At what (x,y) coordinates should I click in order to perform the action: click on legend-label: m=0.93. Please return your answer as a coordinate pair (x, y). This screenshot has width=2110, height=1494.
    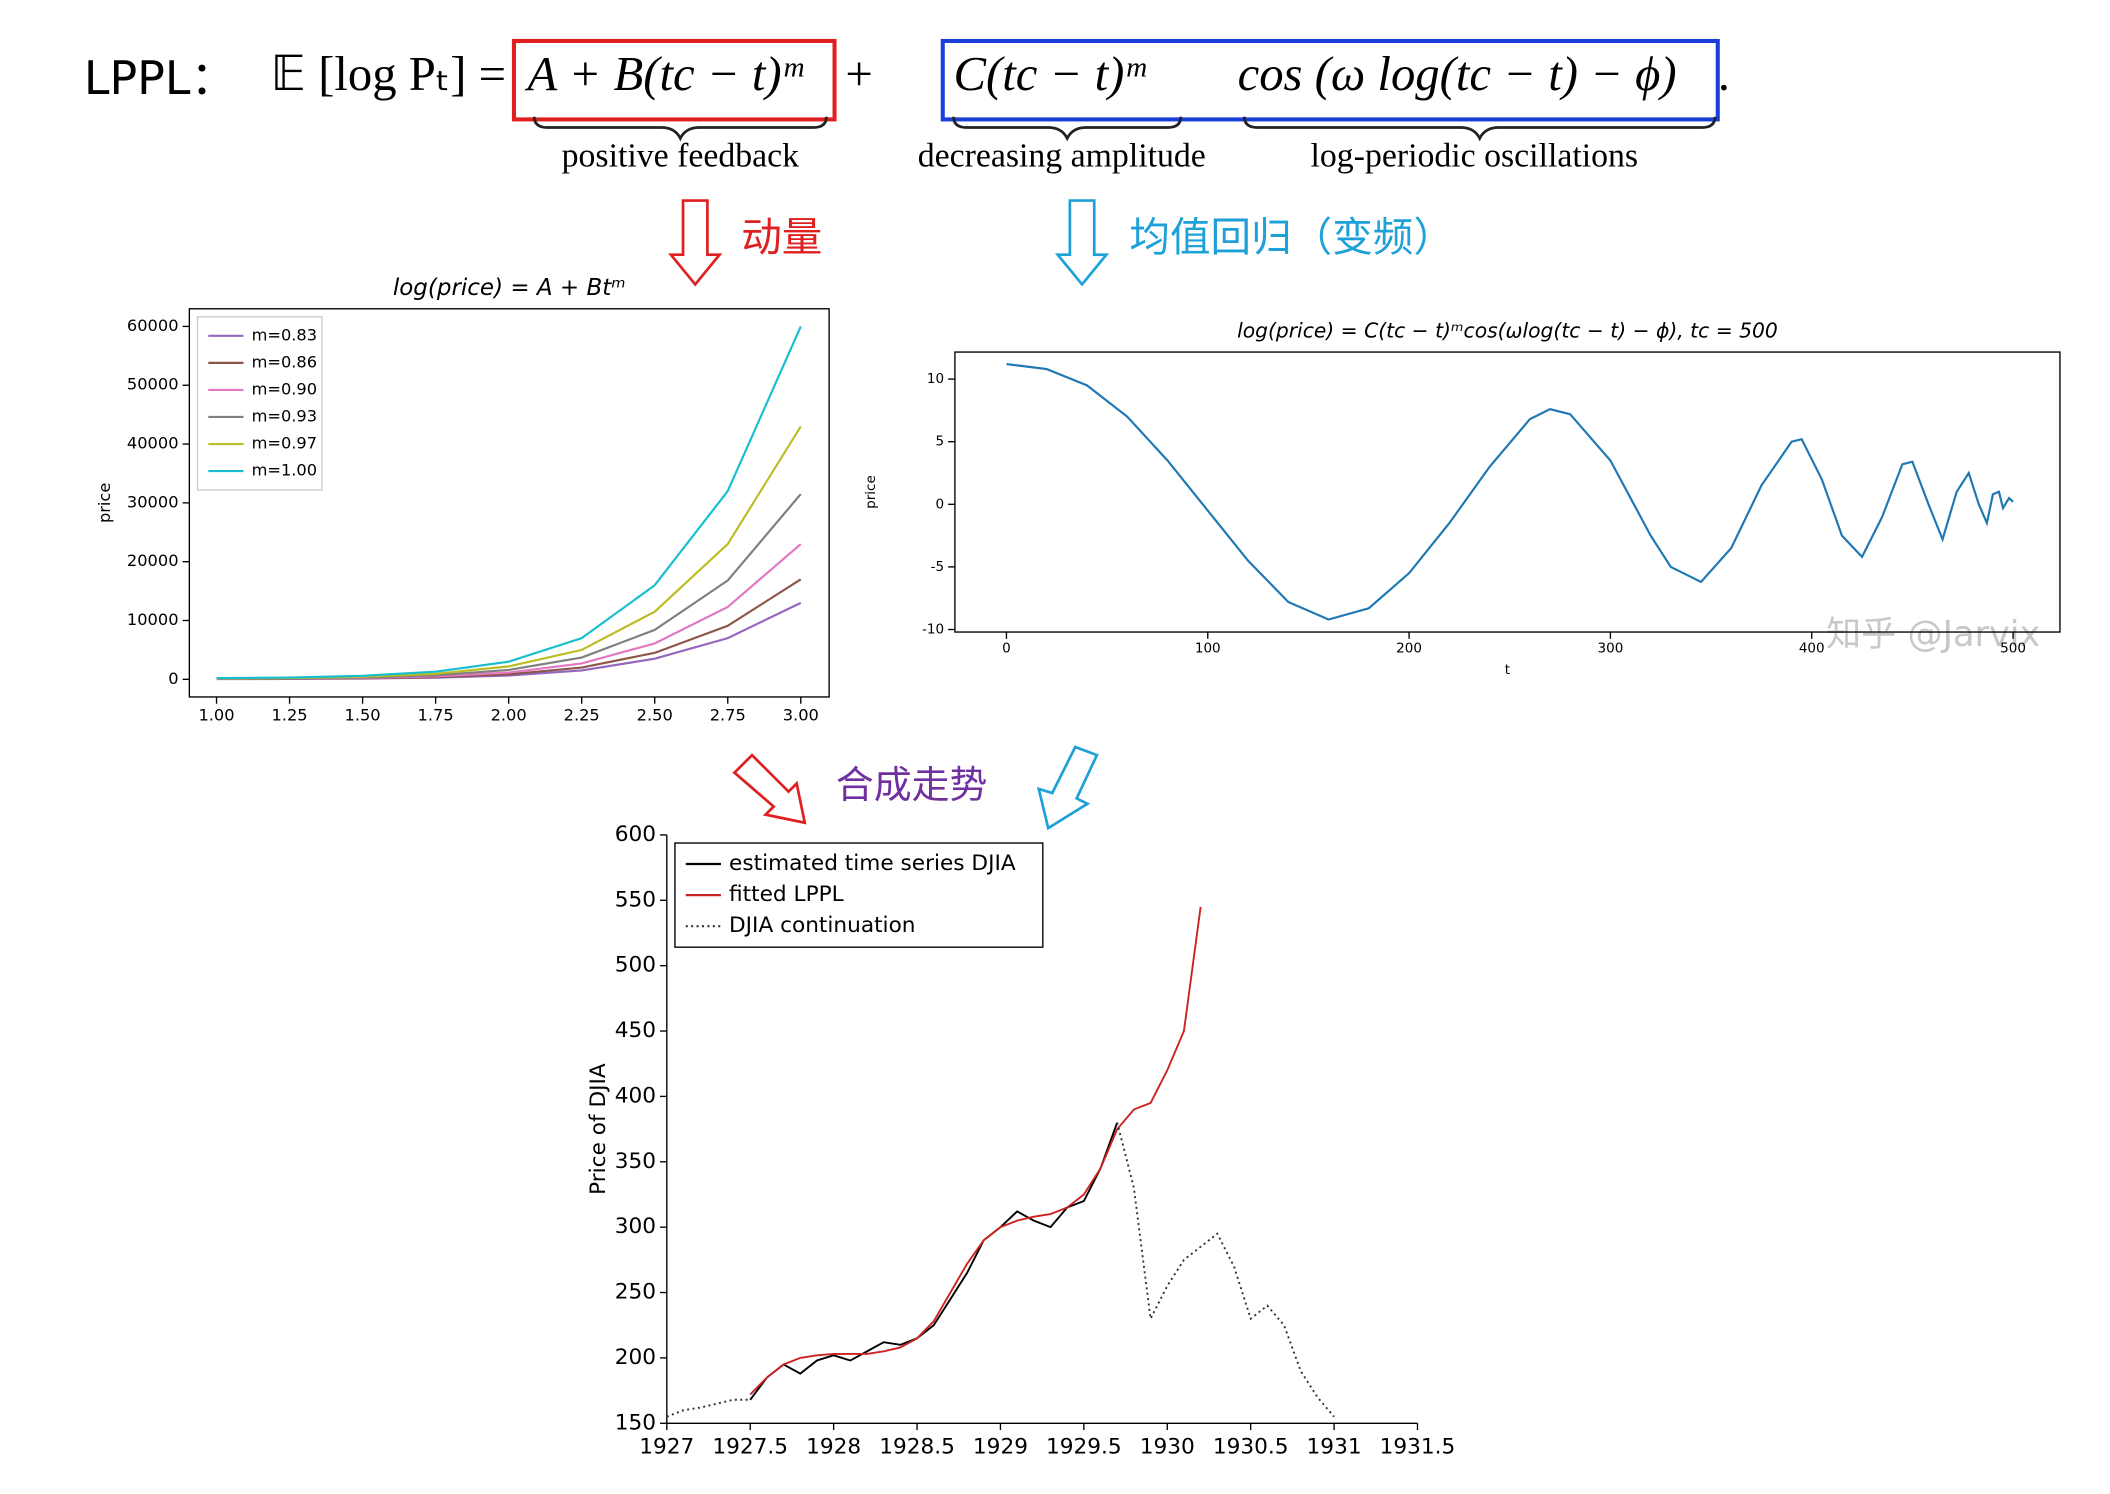
    Looking at the image, I should click on (285, 415).